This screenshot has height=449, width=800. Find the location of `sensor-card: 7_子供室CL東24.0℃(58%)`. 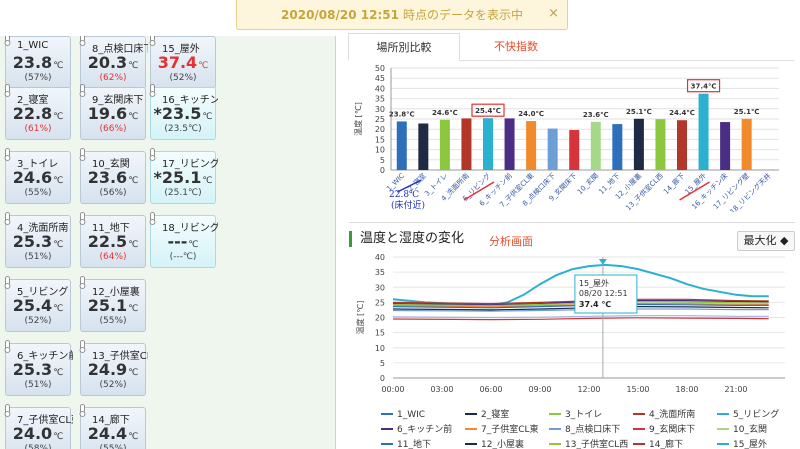

sensor-card: 7_子供室CL東24.0℃(58%) is located at coordinates (38, 426).